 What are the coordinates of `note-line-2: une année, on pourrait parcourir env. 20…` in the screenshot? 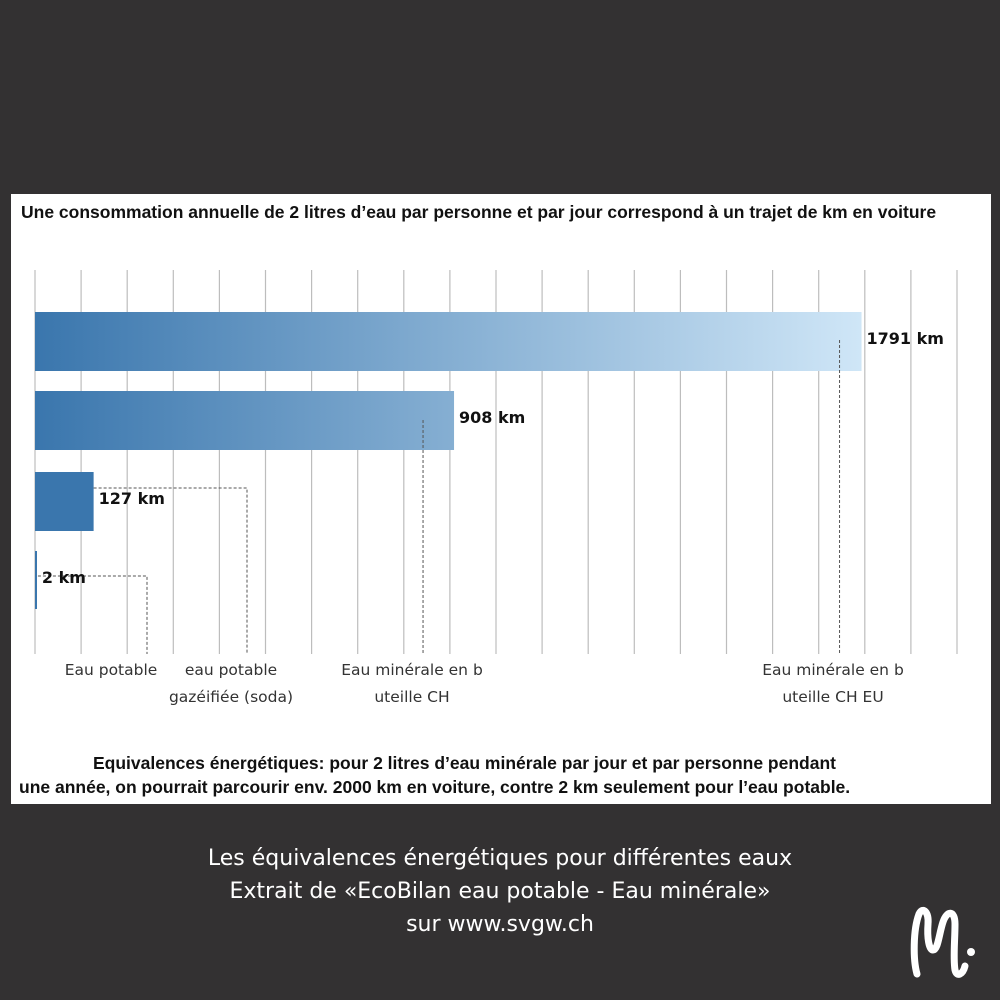 It's located at (435, 787).